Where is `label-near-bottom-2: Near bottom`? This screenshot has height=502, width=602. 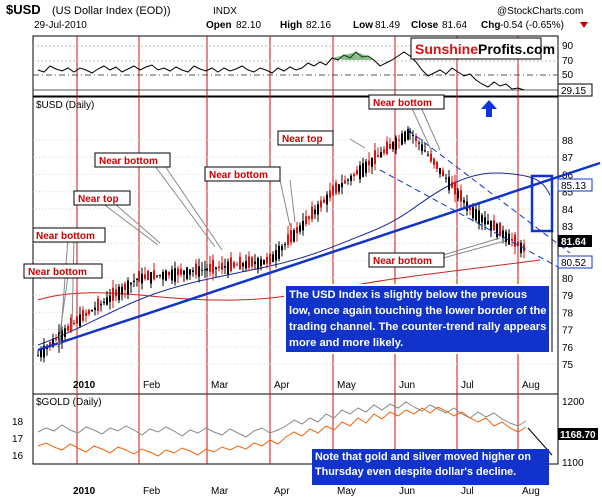 label-near-bottom-2: Near bottom is located at coordinates (63, 271).